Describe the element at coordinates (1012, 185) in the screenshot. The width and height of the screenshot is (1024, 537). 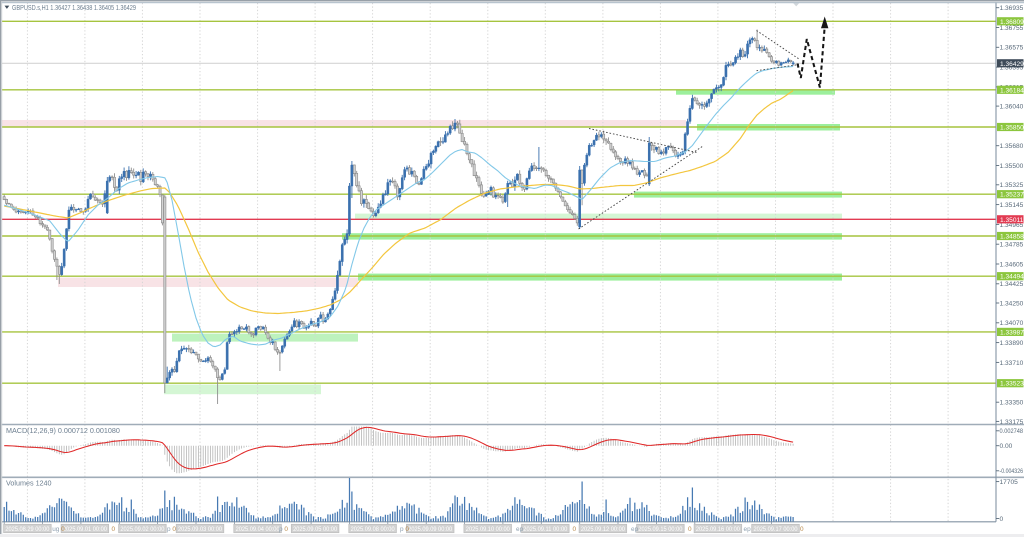
I see `svg-text: 1.35325` at that location.